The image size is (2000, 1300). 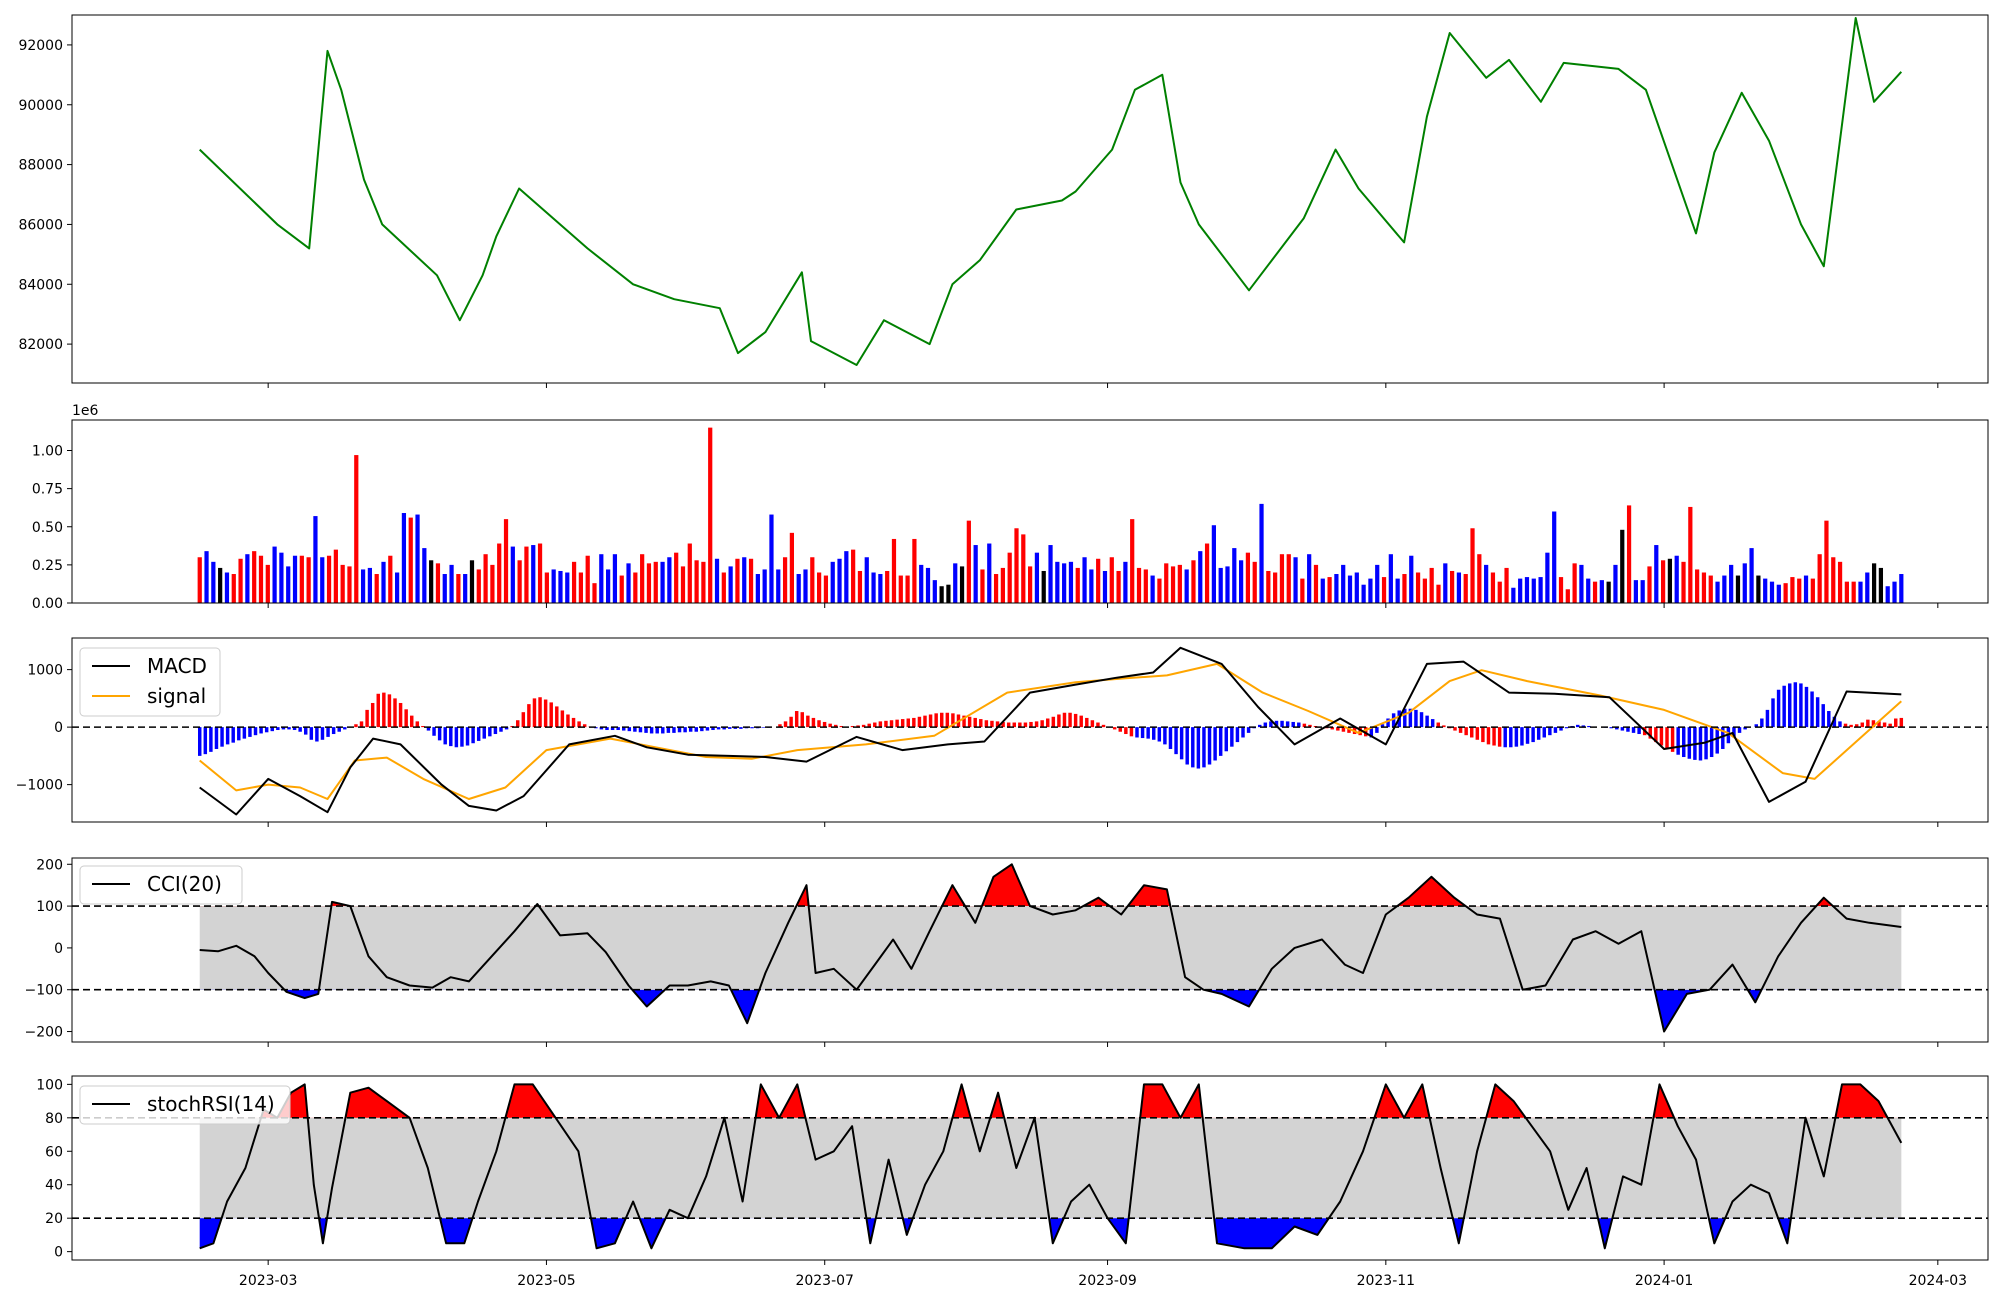 I want to click on cci-legend: CCI(20), so click(x=161, y=885).